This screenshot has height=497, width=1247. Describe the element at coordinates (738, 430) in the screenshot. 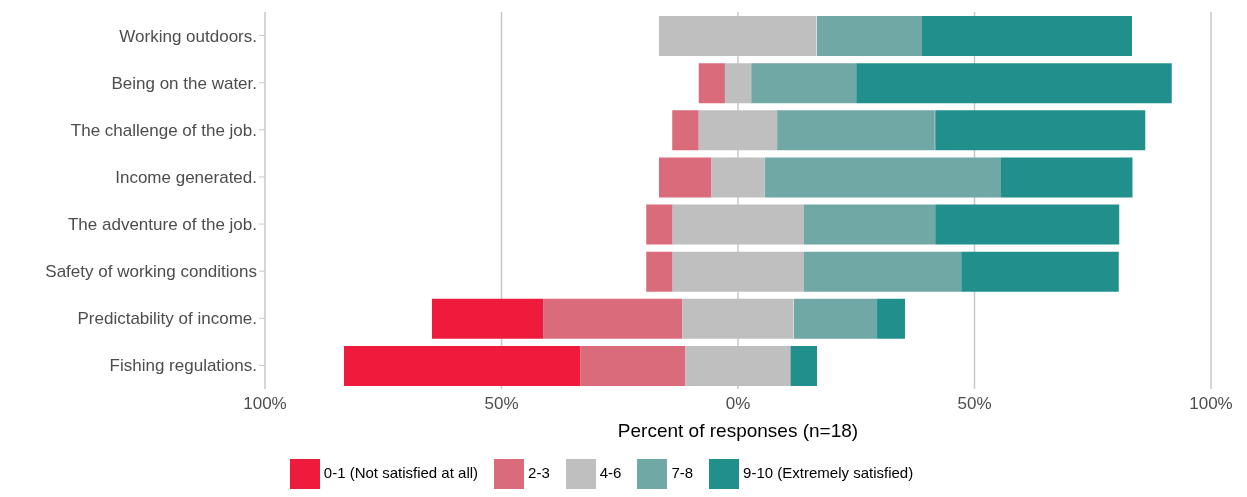

I see `x-axis-title: Percent of responses (n=18)` at that location.